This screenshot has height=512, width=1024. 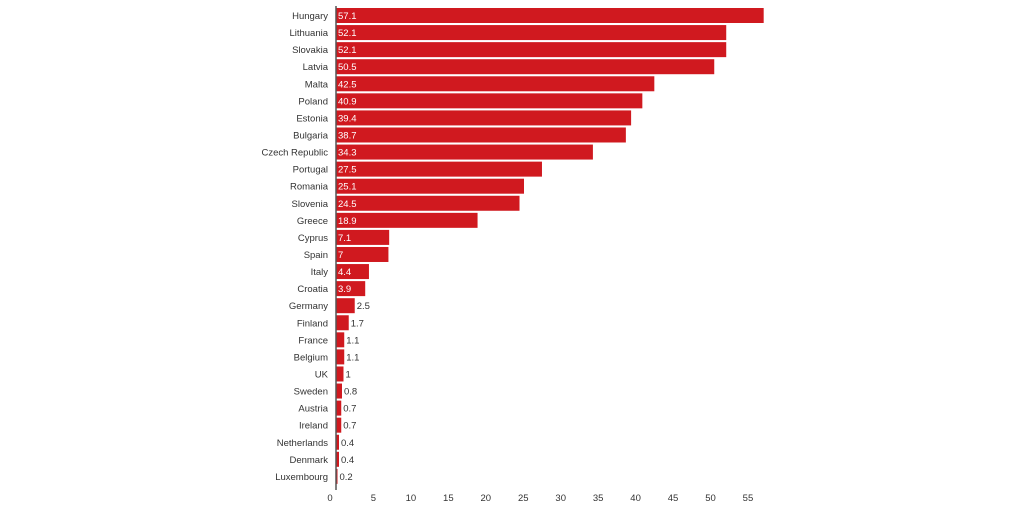 What do you see at coordinates (430, 186) in the screenshot?
I see `bar-romania` at bounding box center [430, 186].